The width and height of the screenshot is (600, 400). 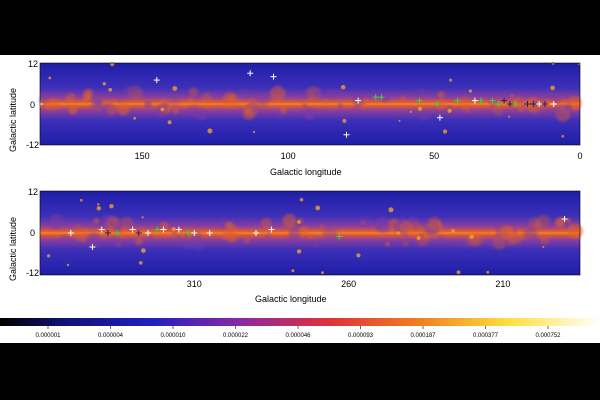 I want to click on top-ytick-0: 0, so click(x=32, y=105).